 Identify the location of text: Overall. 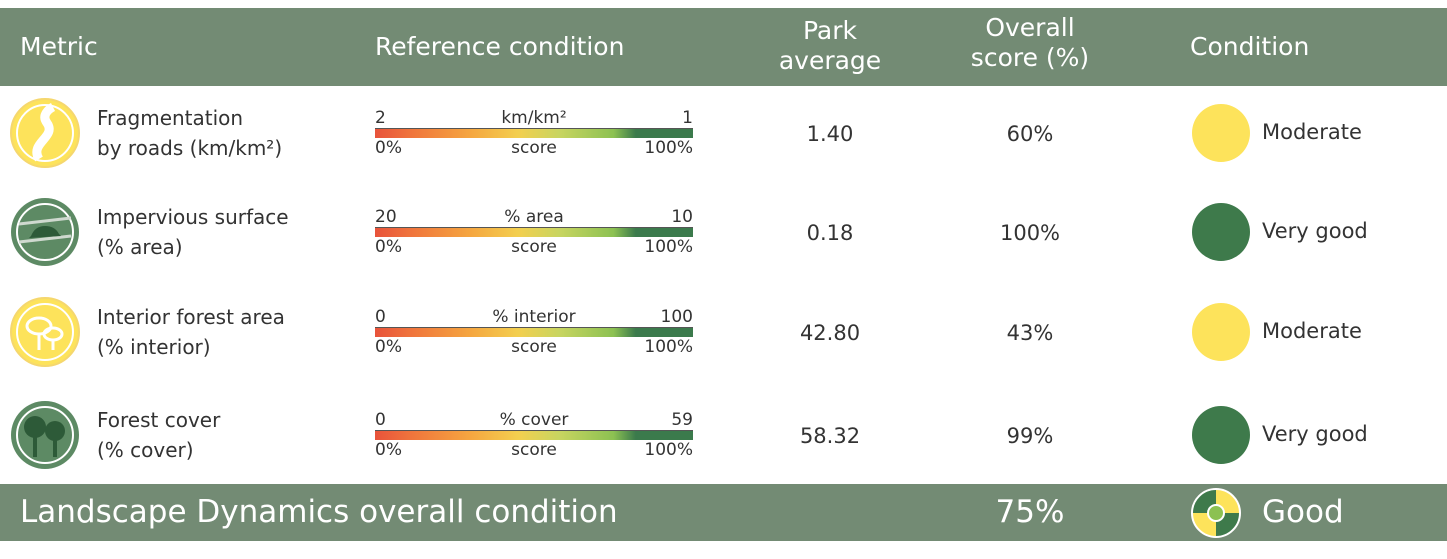
(1030, 27).